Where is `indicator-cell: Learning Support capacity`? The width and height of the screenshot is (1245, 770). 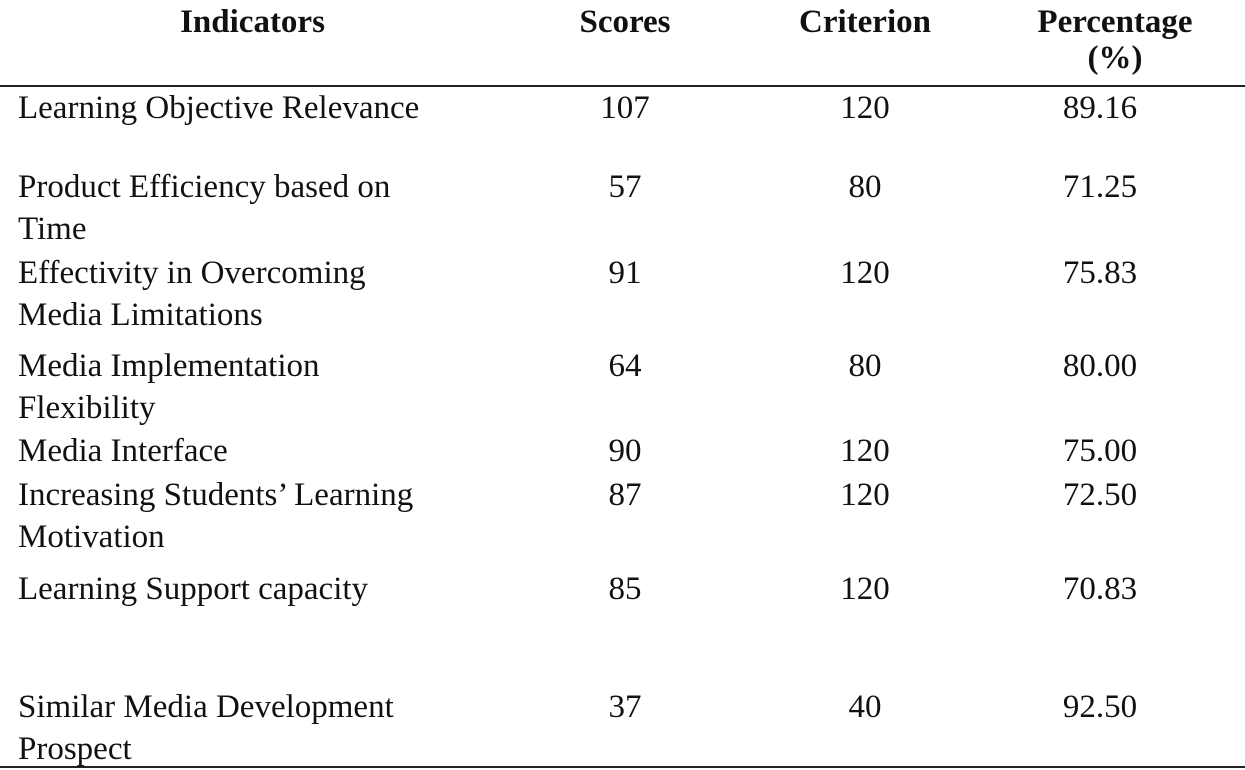 indicator-cell: Learning Support capacity is located at coordinates (193, 589).